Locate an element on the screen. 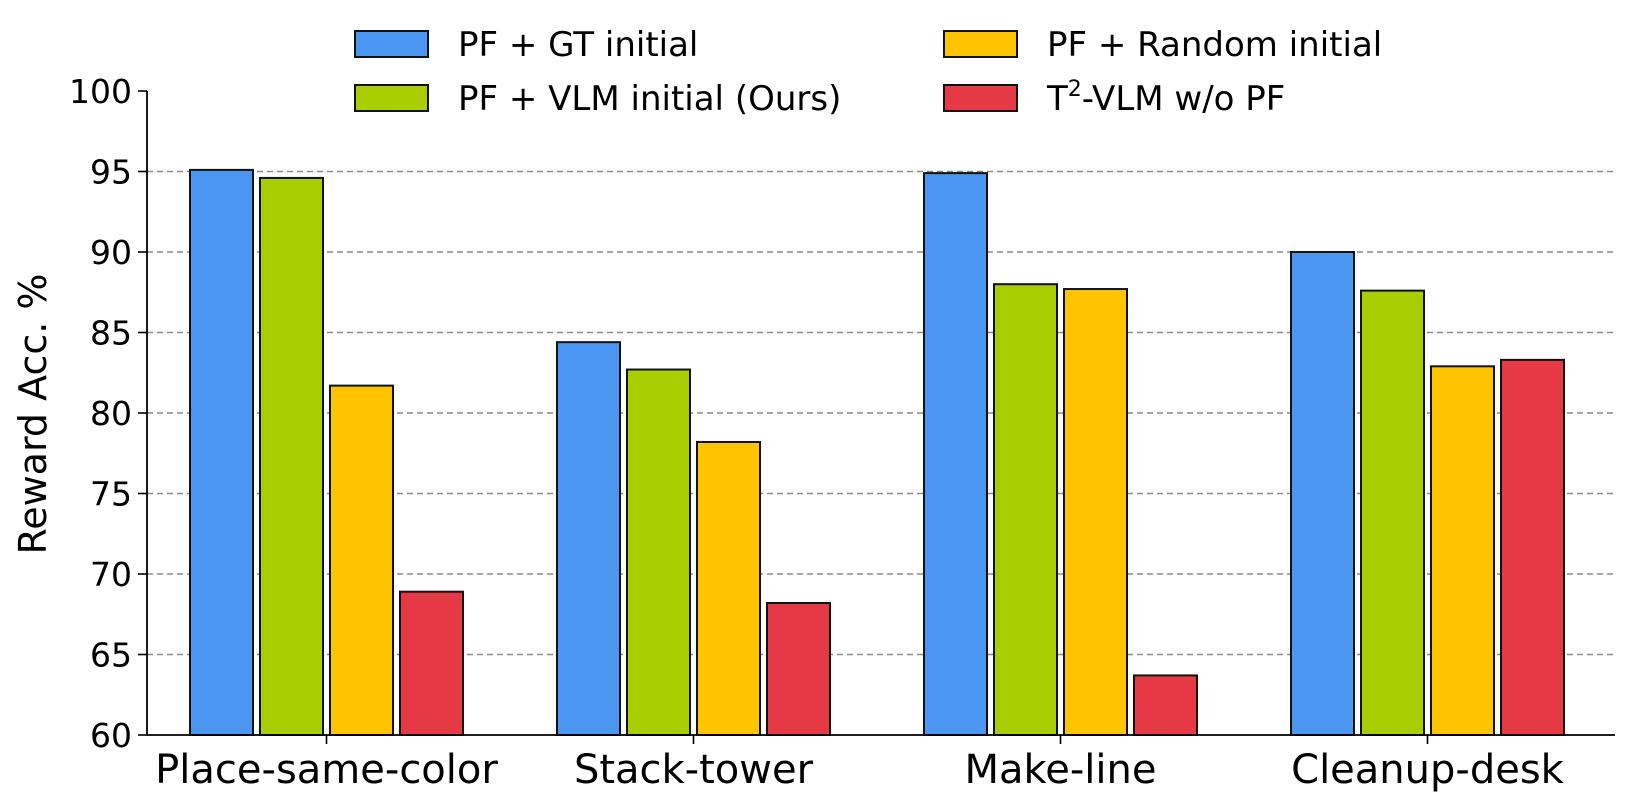 The image size is (1629, 802). y-tick-label: 95 is located at coordinates (111, 172).